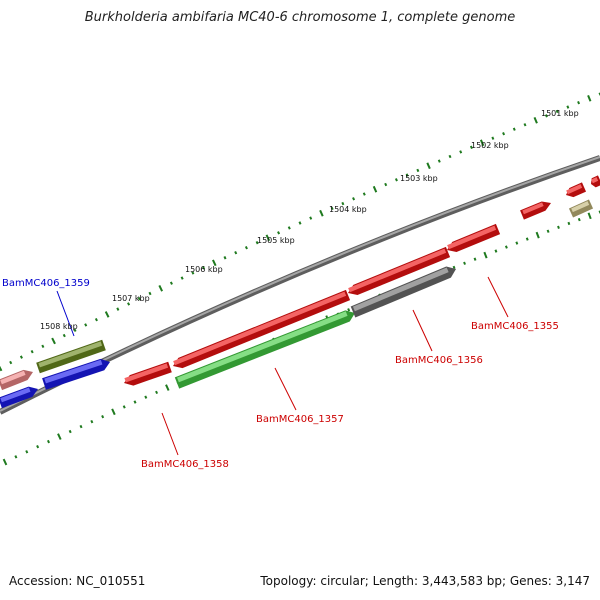 This screenshot has width=600, height=600. Describe the element at coordinates (348, 209) in the screenshot. I see `kbp-label: 1504 kbp` at that location.